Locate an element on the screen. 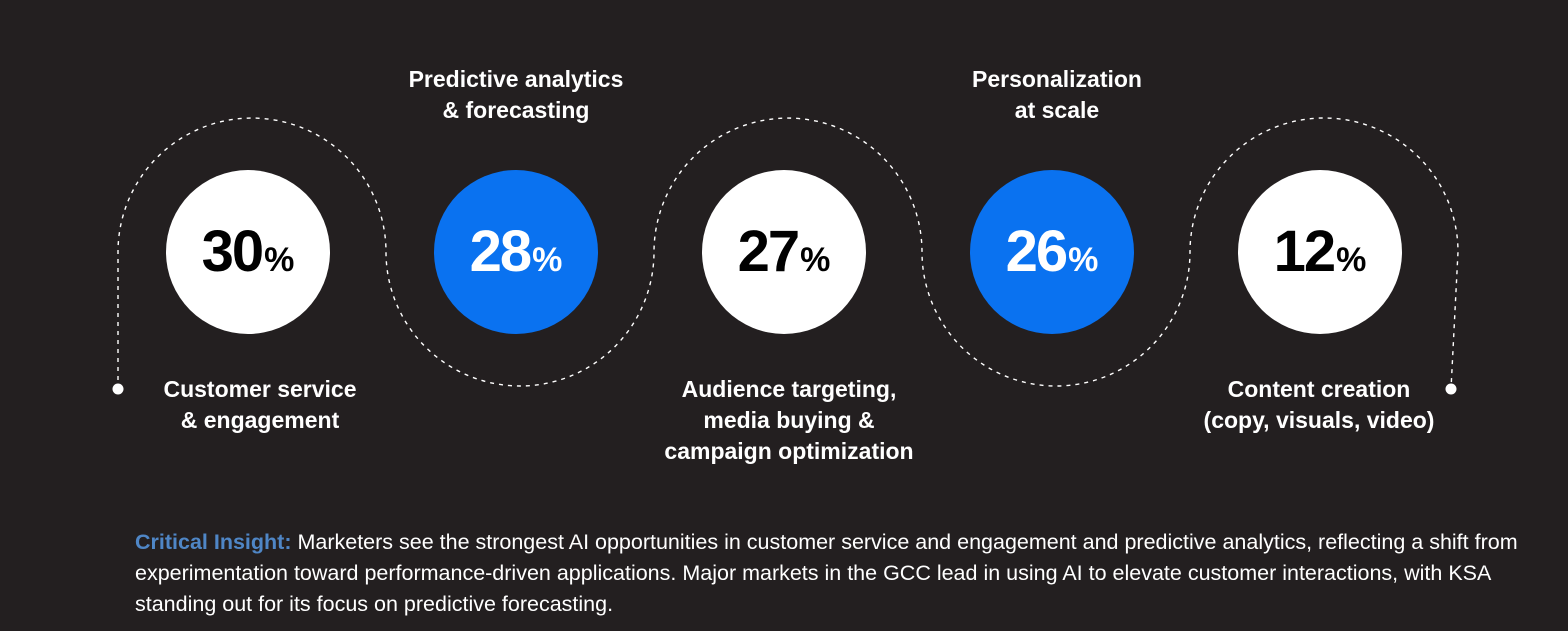 Image resolution: width=1568 pixels, height=631 pixels. label-line: Audience targeting, is located at coordinates (789, 389).